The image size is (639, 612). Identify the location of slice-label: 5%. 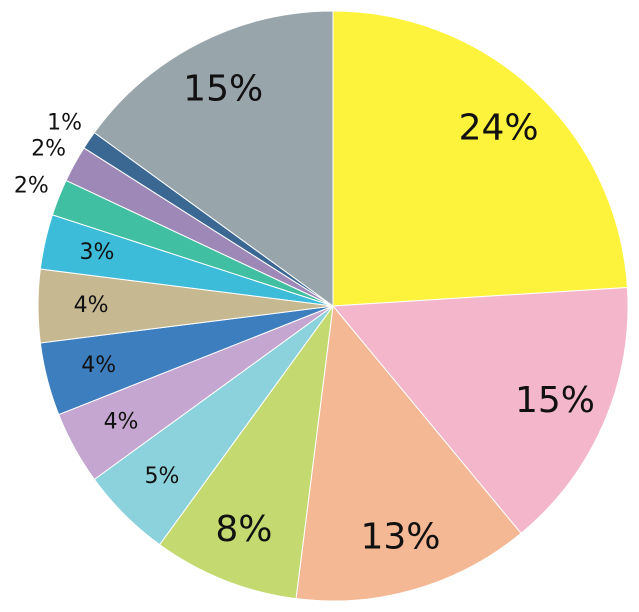
(161, 476).